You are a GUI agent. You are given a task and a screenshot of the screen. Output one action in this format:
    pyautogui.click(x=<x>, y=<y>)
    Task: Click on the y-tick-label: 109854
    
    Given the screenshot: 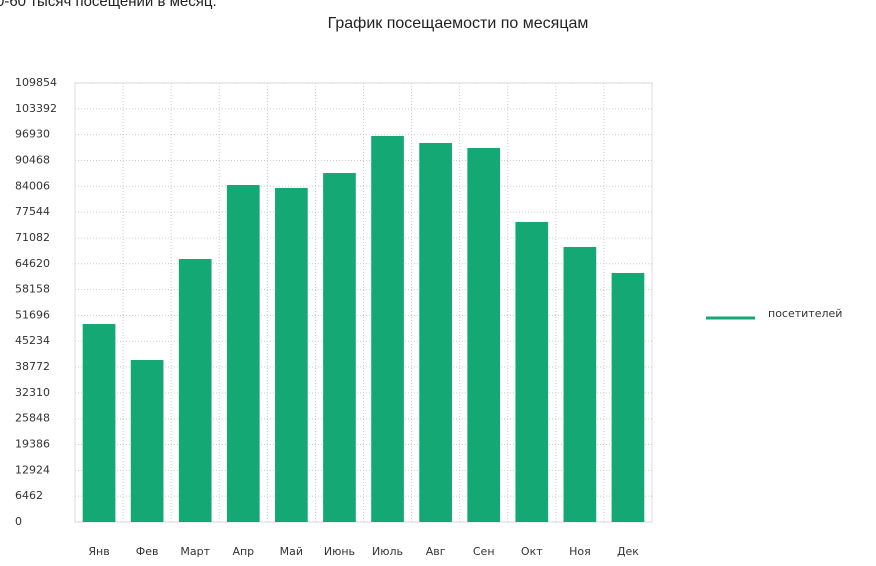 What is the action you would take?
    pyautogui.click(x=36, y=82)
    